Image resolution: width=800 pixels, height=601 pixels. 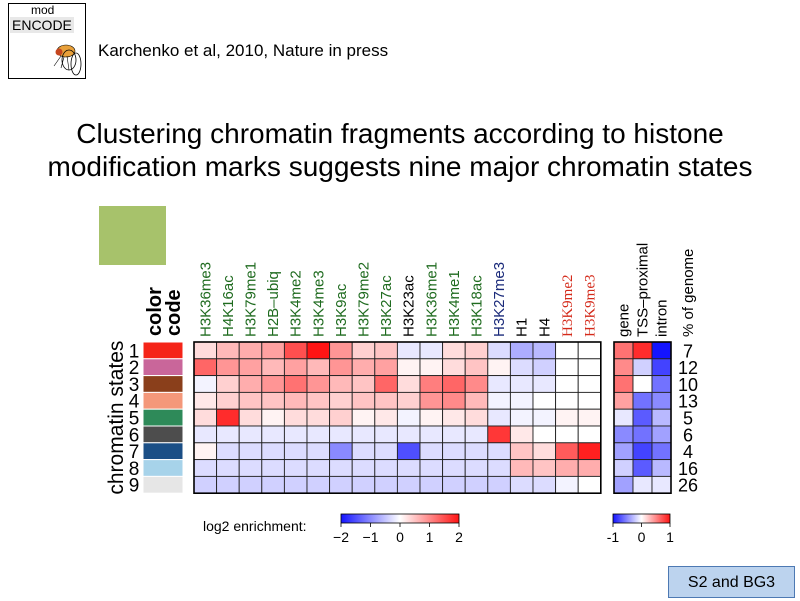 What do you see at coordinates (134, 385) in the screenshot?
I see `state-number: 3` at bounding box center [134, 385].